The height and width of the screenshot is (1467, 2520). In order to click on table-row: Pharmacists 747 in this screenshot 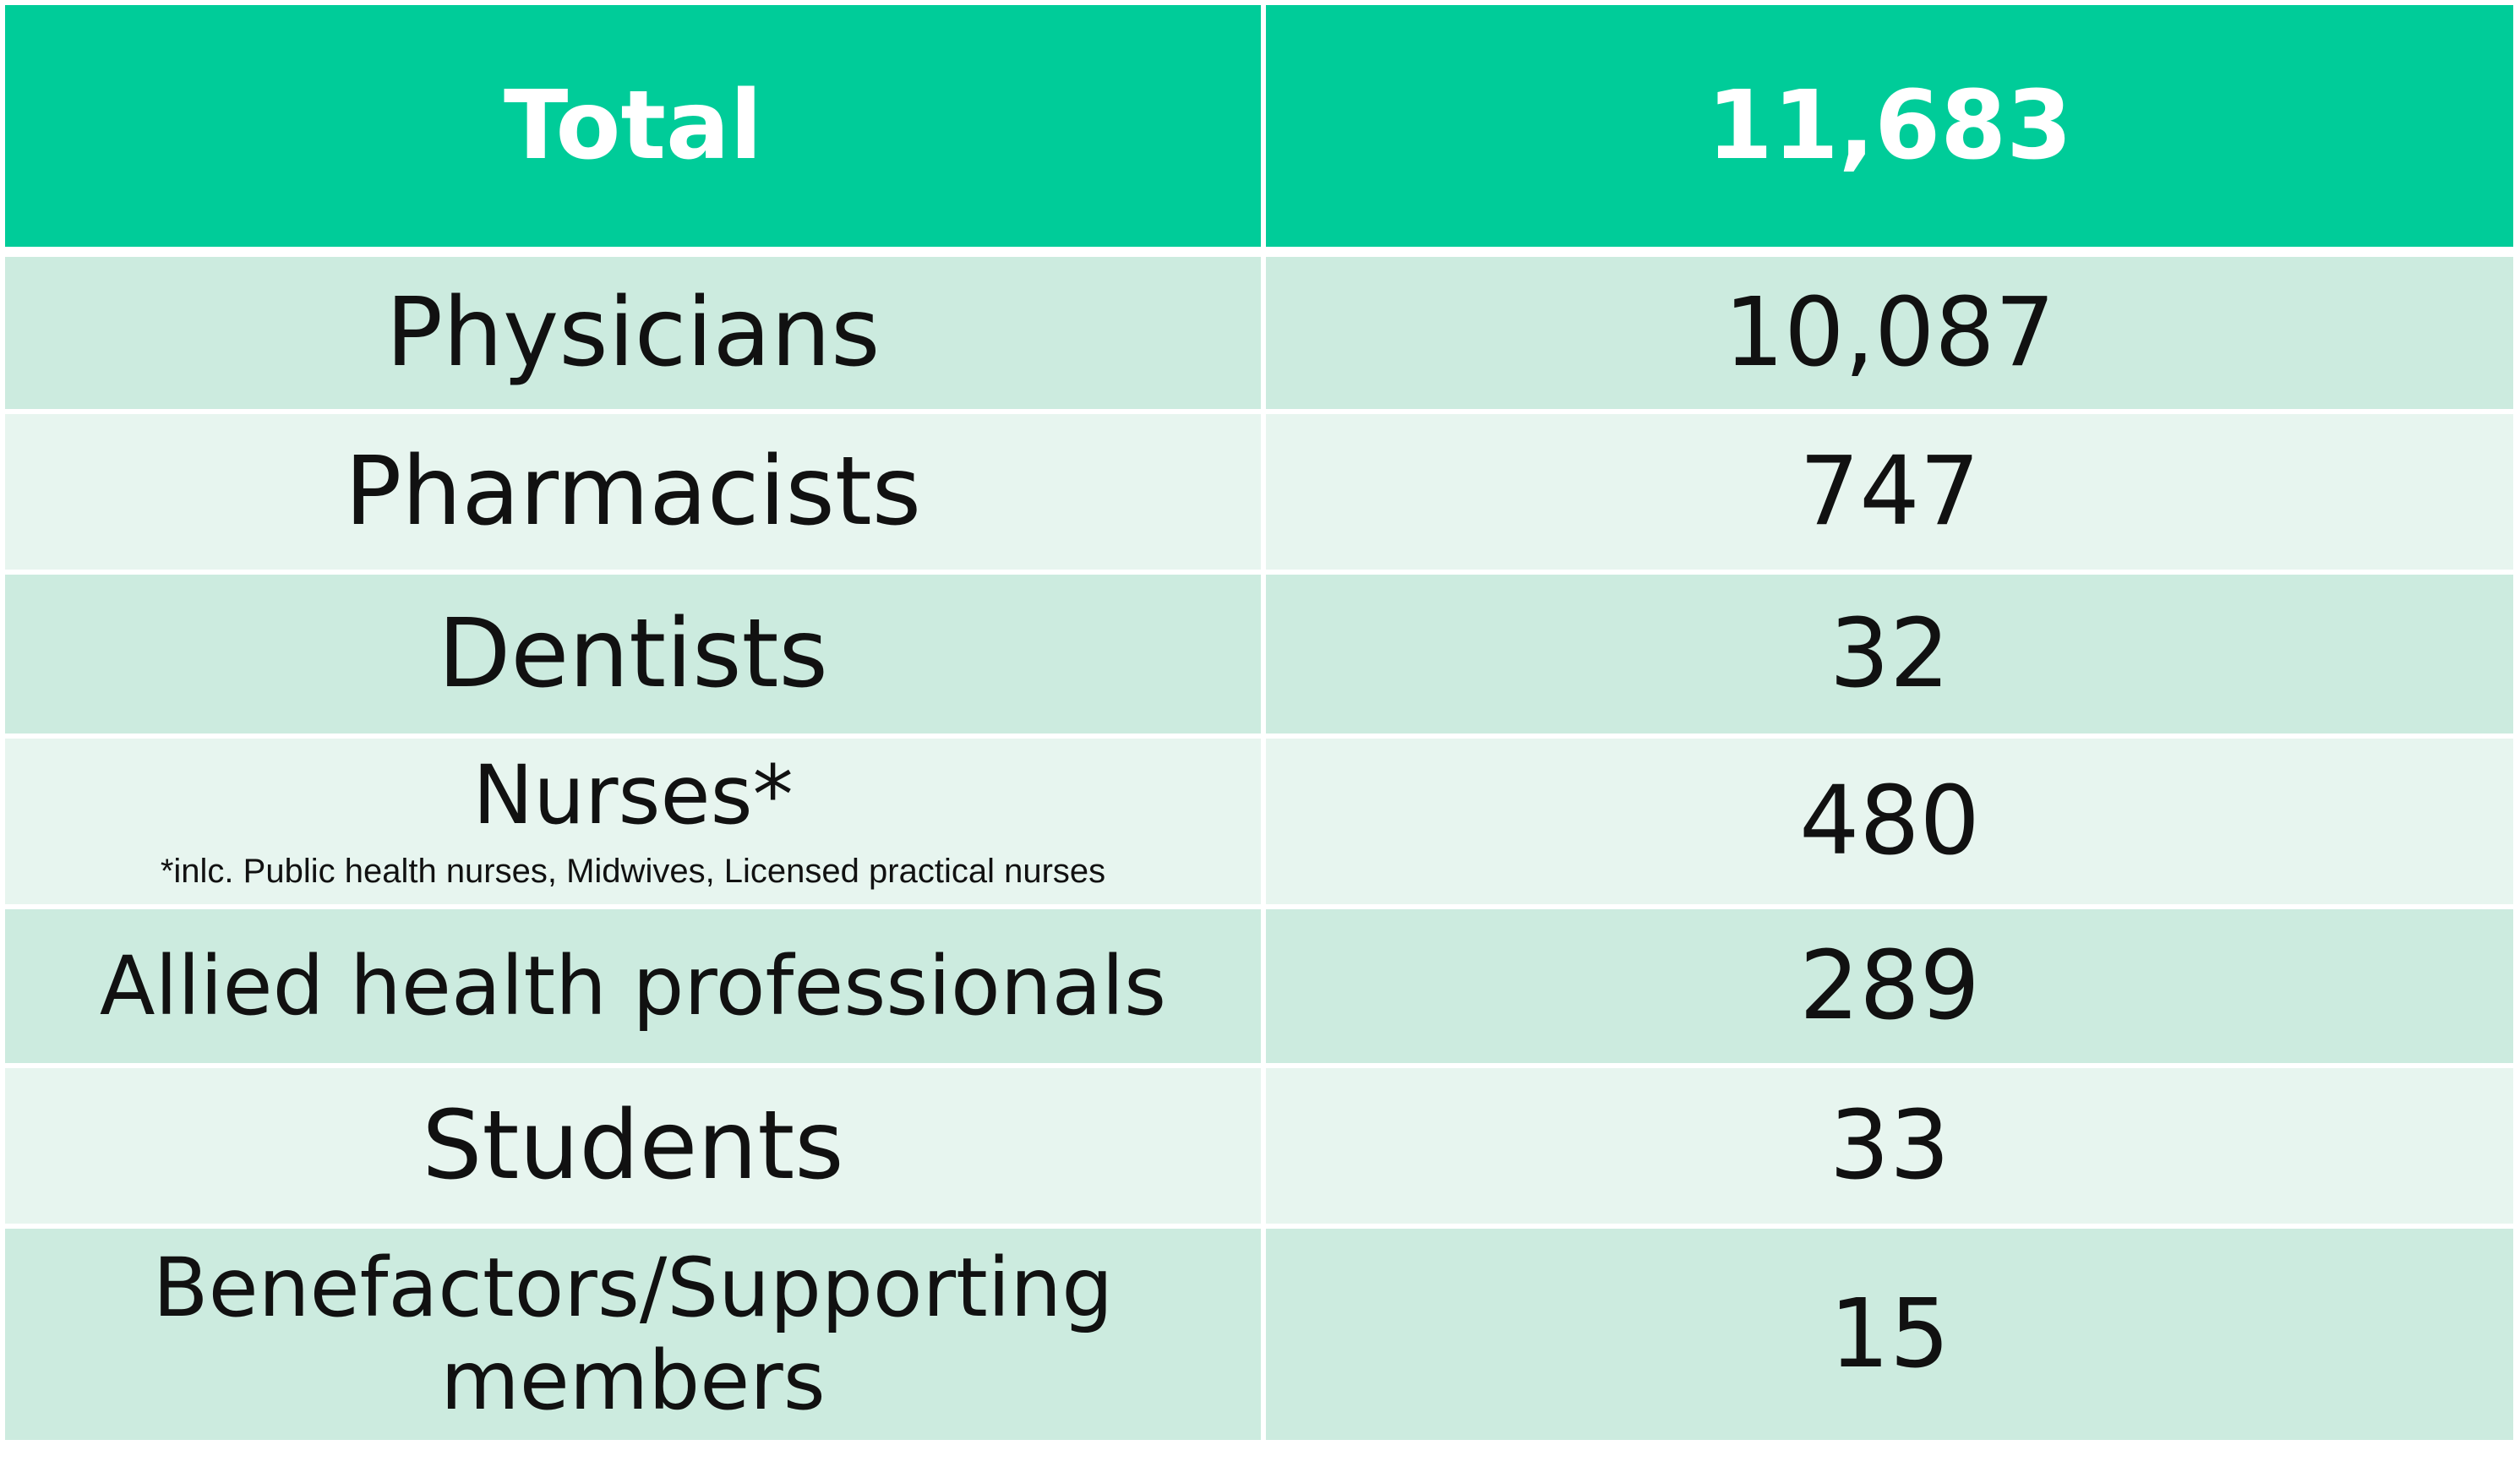, I will do `click(1260, 492)`.